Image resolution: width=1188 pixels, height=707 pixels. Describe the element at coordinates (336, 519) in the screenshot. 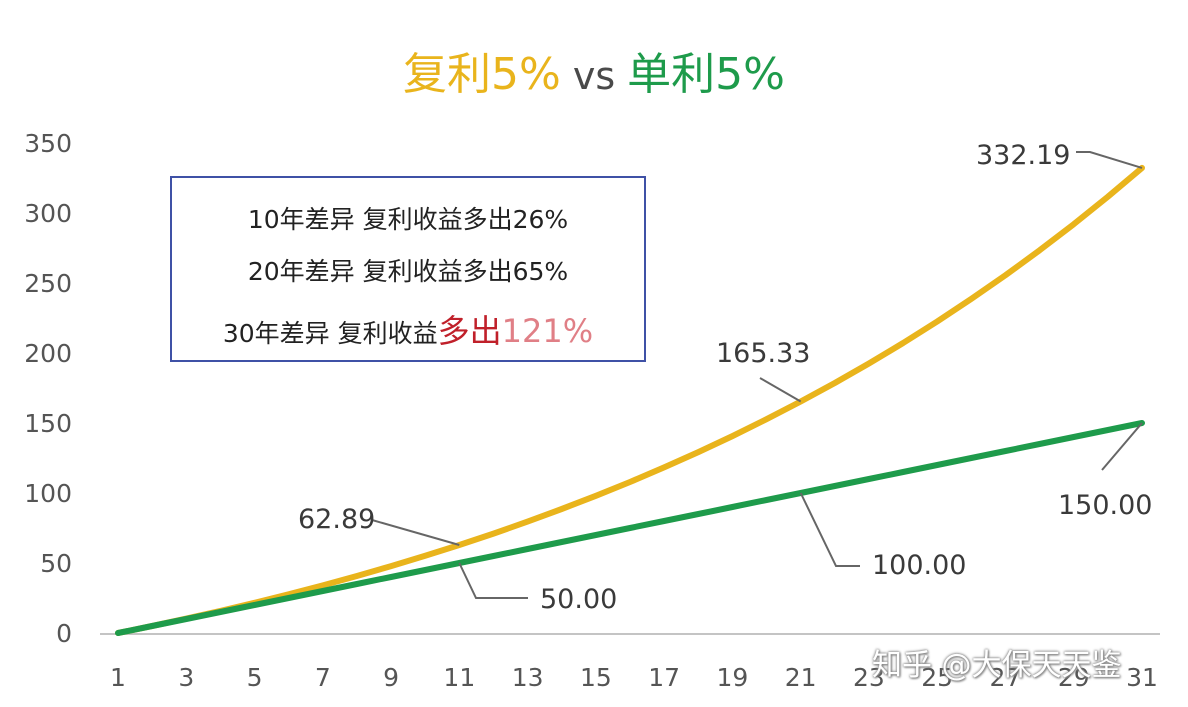

I see `data-label: 62.89` at that location.